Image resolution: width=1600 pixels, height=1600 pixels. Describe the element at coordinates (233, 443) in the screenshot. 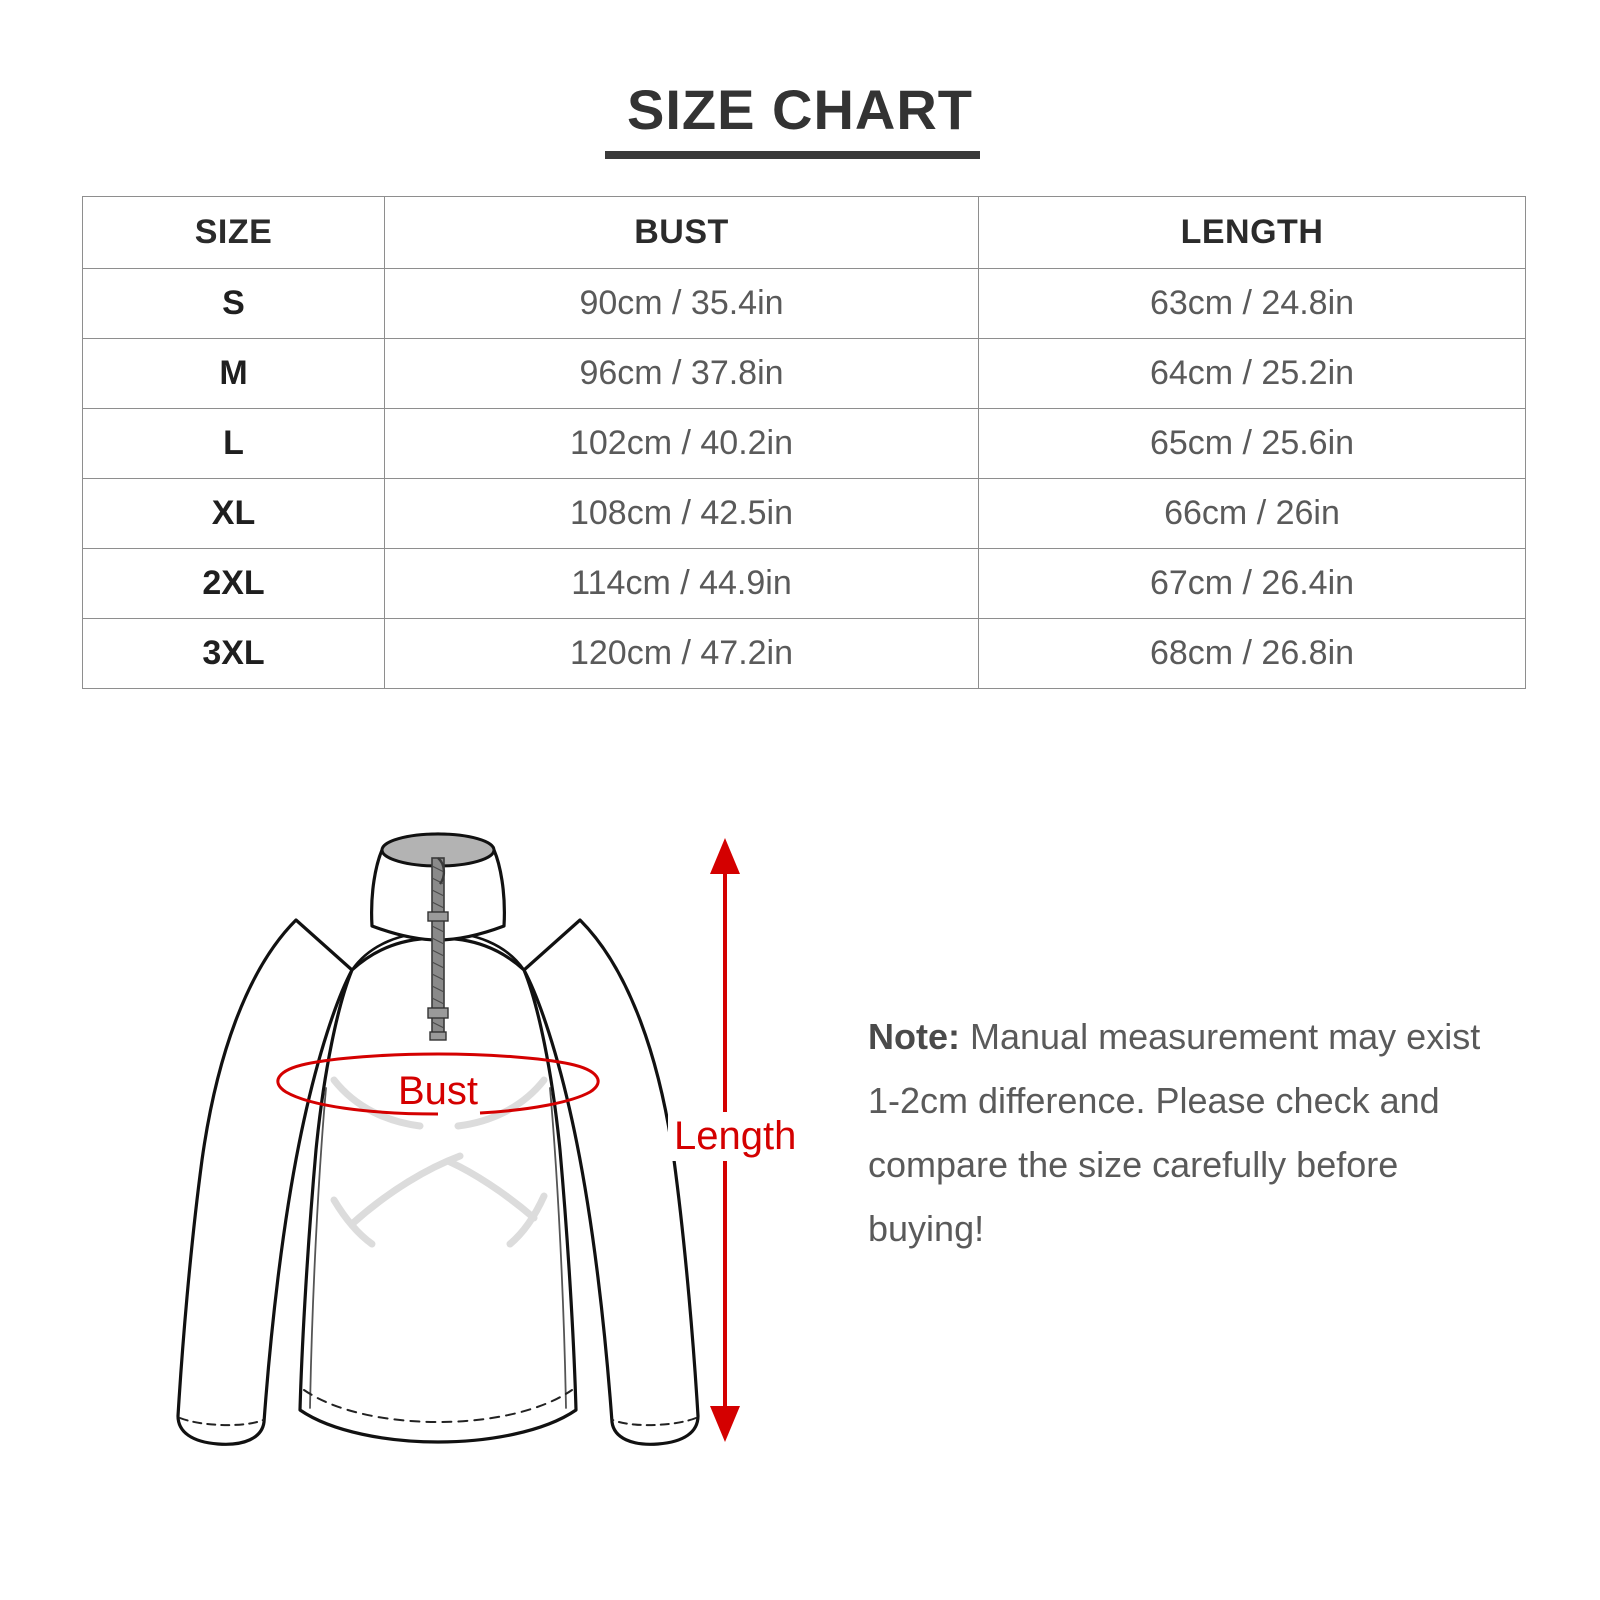

I see `cell-size: L` at that location.